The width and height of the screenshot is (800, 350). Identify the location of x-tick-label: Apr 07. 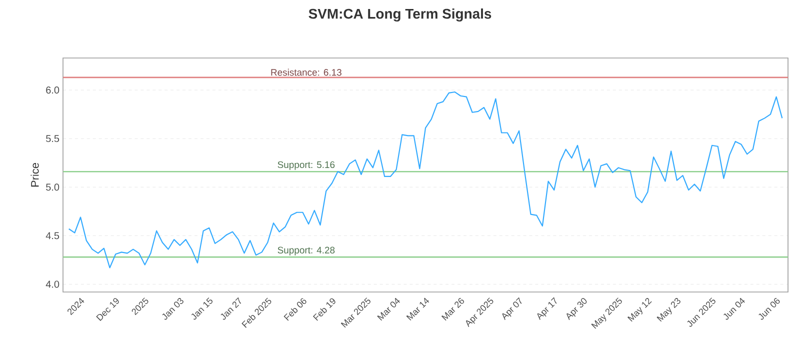
(512, 308).